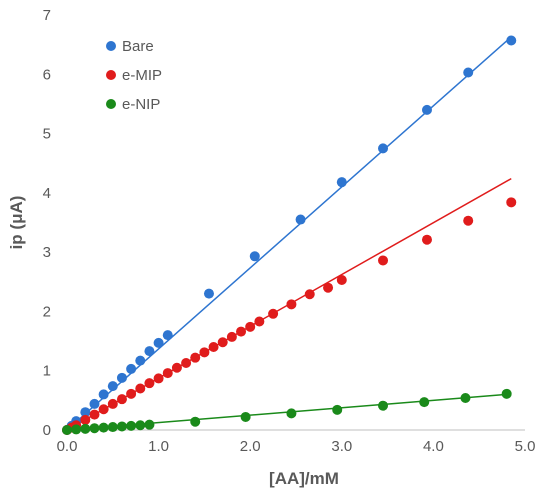 Image resolution: width=550 pixels, height=502 pixels. Describe the element at coordinates (433, 446) in the screenshot. I see `x-tick-label: 4.0` at that location.